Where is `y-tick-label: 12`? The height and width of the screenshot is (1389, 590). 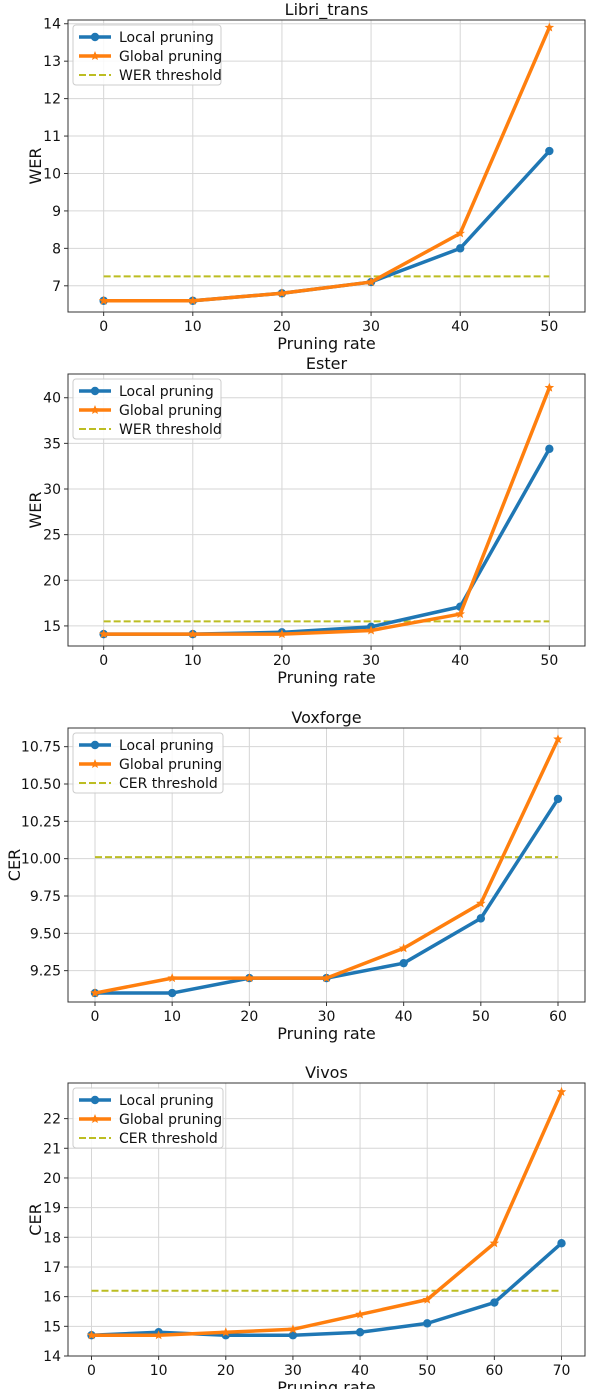
y-tick-label: 12 is located at coordinates (52, 100).